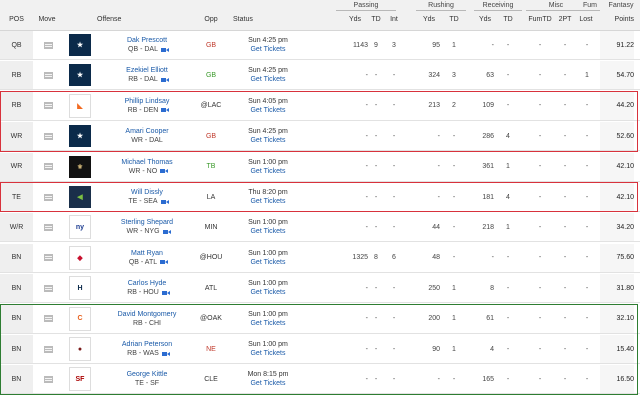 The width and height of the screenshot is (640, 400). What do you see at coordinates (147, 375) in the screenshot?
I see `player-name-link: George Kittle` at bounding box center [147, 375].